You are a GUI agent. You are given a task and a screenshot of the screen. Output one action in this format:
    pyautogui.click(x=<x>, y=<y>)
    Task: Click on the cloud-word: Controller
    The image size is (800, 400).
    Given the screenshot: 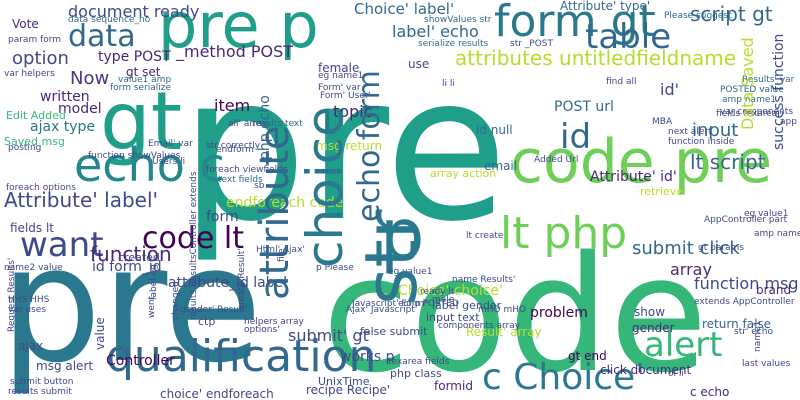 What is the action you would take?
    pyautogui.click(x=140, y=361)
    